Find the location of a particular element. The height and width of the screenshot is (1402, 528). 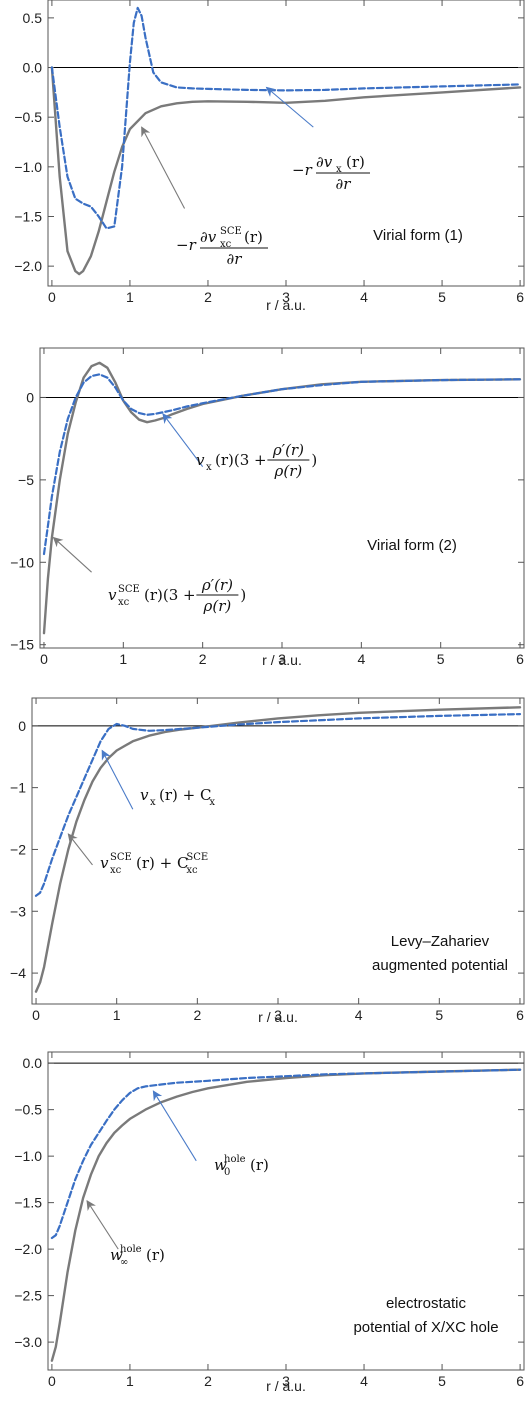

label-glyph: ρ(r) is located at coordinates (217, 606).